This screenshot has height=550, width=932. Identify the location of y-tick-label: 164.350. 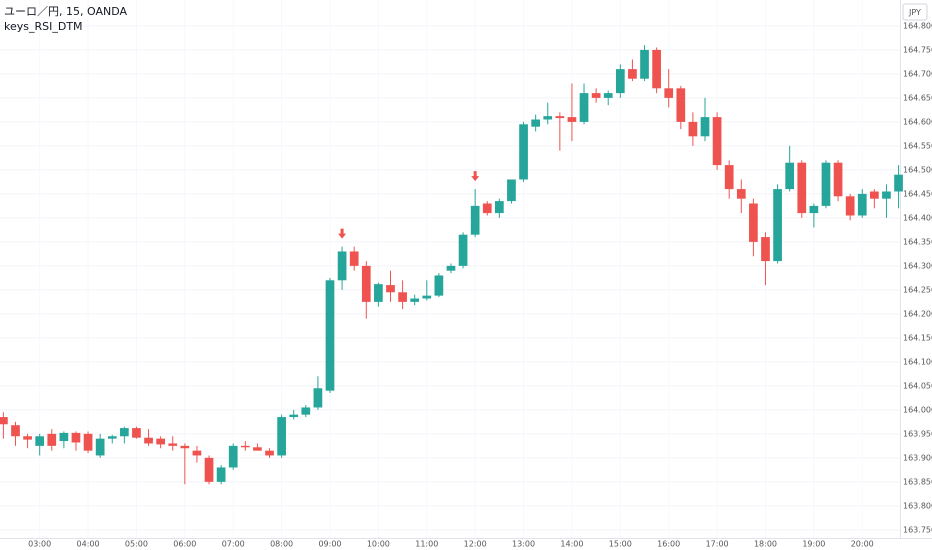
(917, 241).